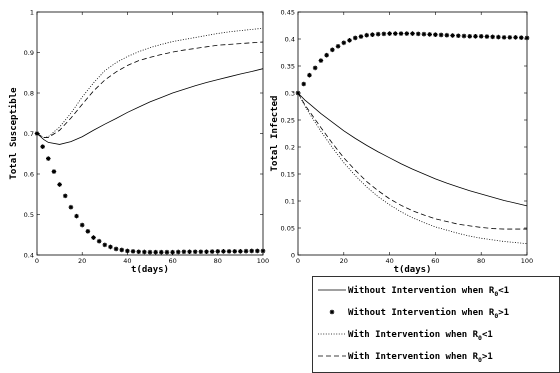 This screenshot has width=560, height=373. Describe the element at coordinates (288, 228) in the screenshot. I see `y-tick-label: 0.05` at that location.